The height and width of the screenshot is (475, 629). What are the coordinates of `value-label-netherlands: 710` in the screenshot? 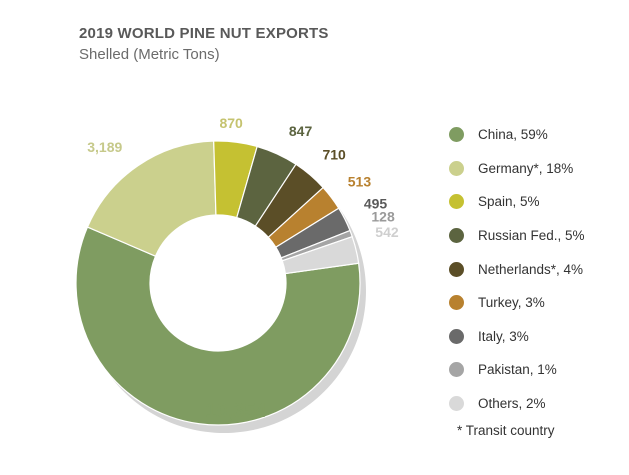 It's located at (334, 154).